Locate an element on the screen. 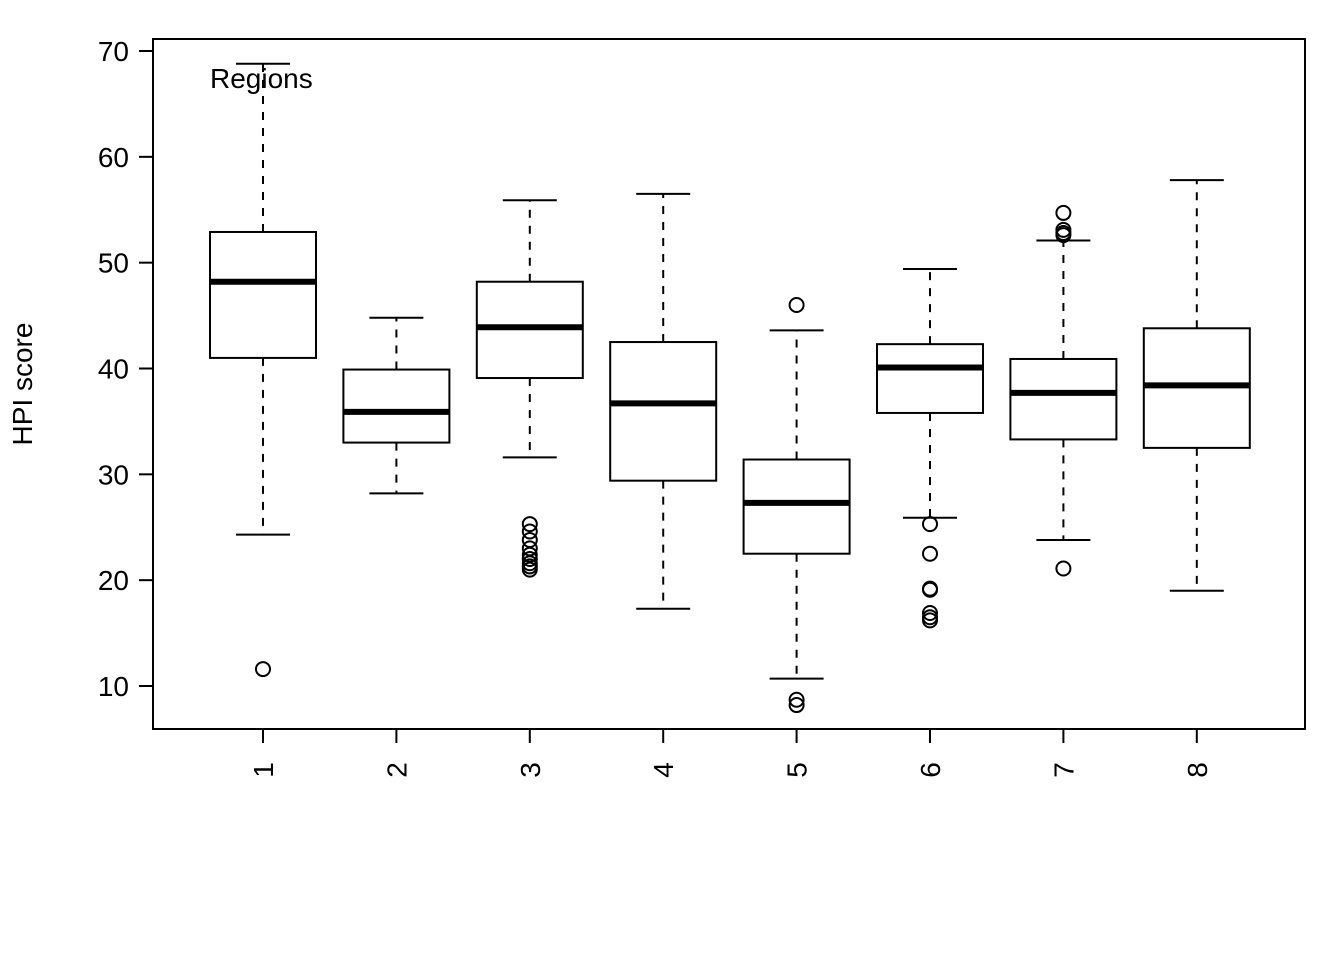  x-tick-label-5: 5 is located at coordinates (797, 770).